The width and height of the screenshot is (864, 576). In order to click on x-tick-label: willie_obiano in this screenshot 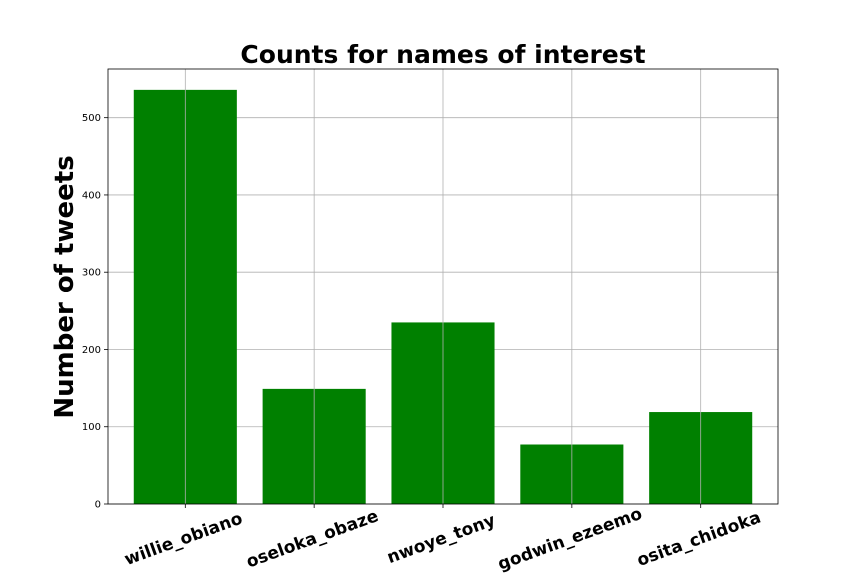, I will do `click(183, 539)`.